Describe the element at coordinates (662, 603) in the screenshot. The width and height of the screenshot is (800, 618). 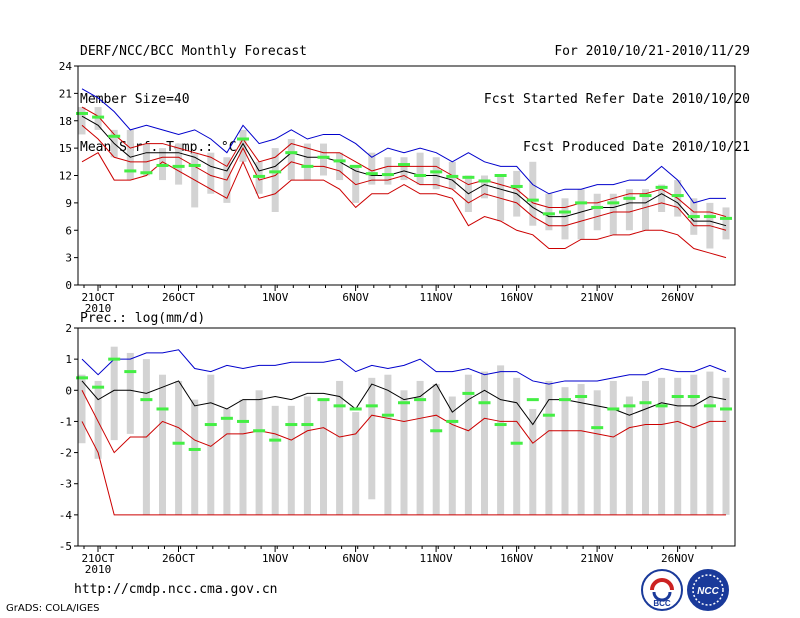
I see `svg-text: BCC` at that location.